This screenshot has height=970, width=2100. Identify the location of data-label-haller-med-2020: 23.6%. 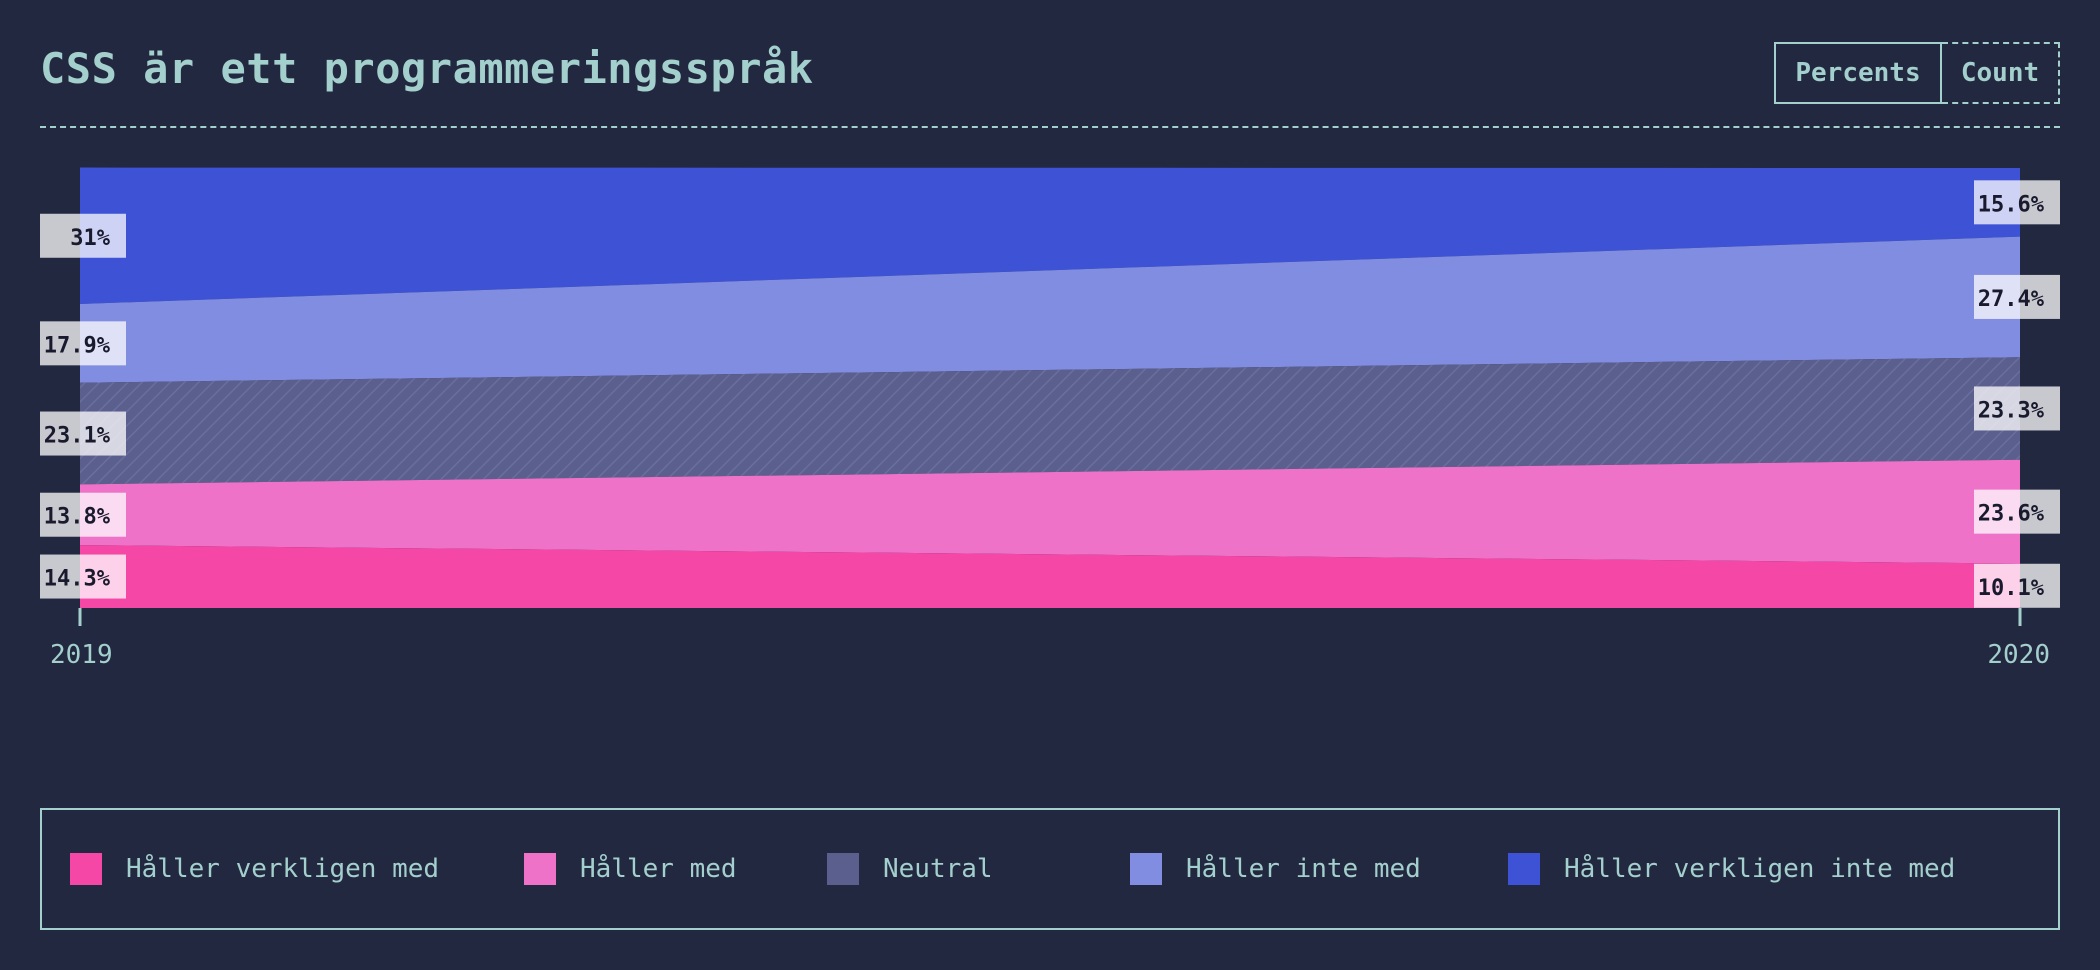
(2017, 511).